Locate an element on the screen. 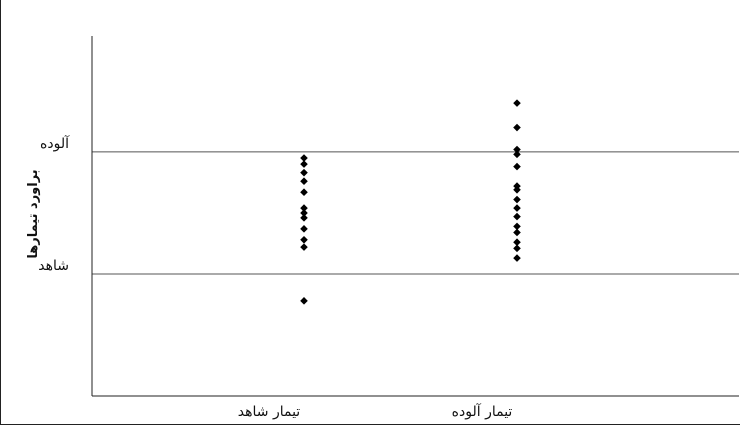 This screenshot has width=740, height=425. y-tick-label-1: شاهد is located at coordinates (53, 266).